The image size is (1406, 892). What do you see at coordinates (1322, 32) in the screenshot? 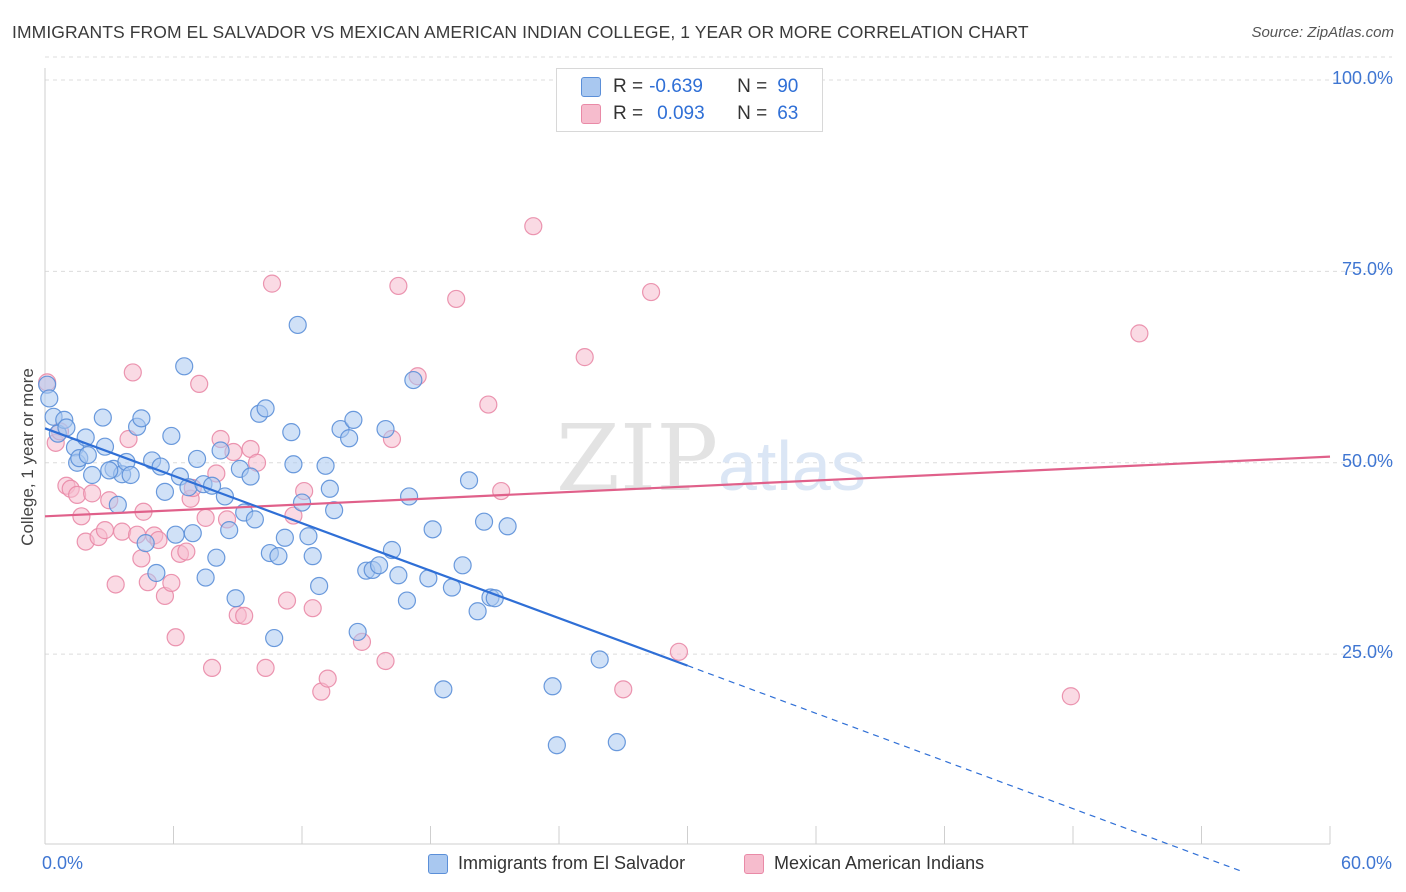
I see `source-credit: Source: ZipAtlas.com` at bounding box center [1322, 32].